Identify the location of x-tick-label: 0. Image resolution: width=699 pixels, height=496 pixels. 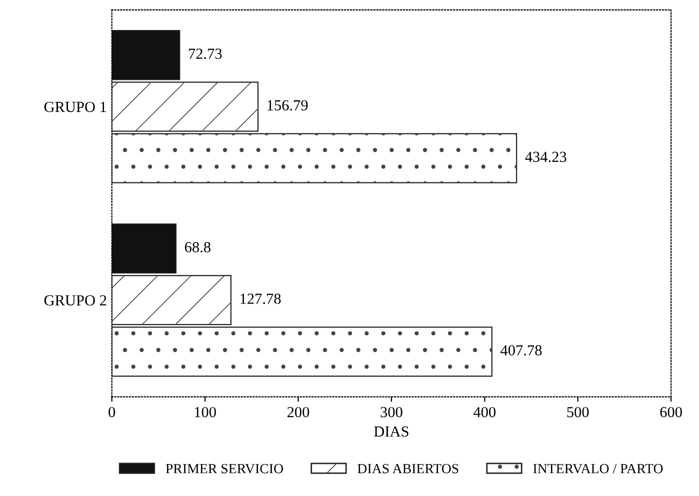
(112, 412).